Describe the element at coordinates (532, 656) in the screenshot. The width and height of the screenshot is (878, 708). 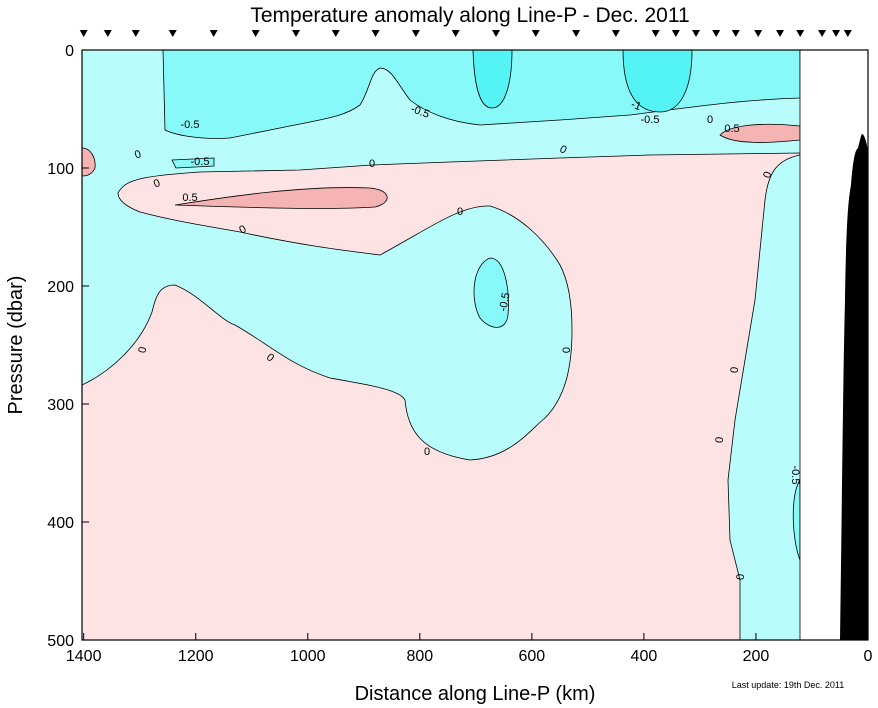
I see `x-tick-label: 600` at that location.